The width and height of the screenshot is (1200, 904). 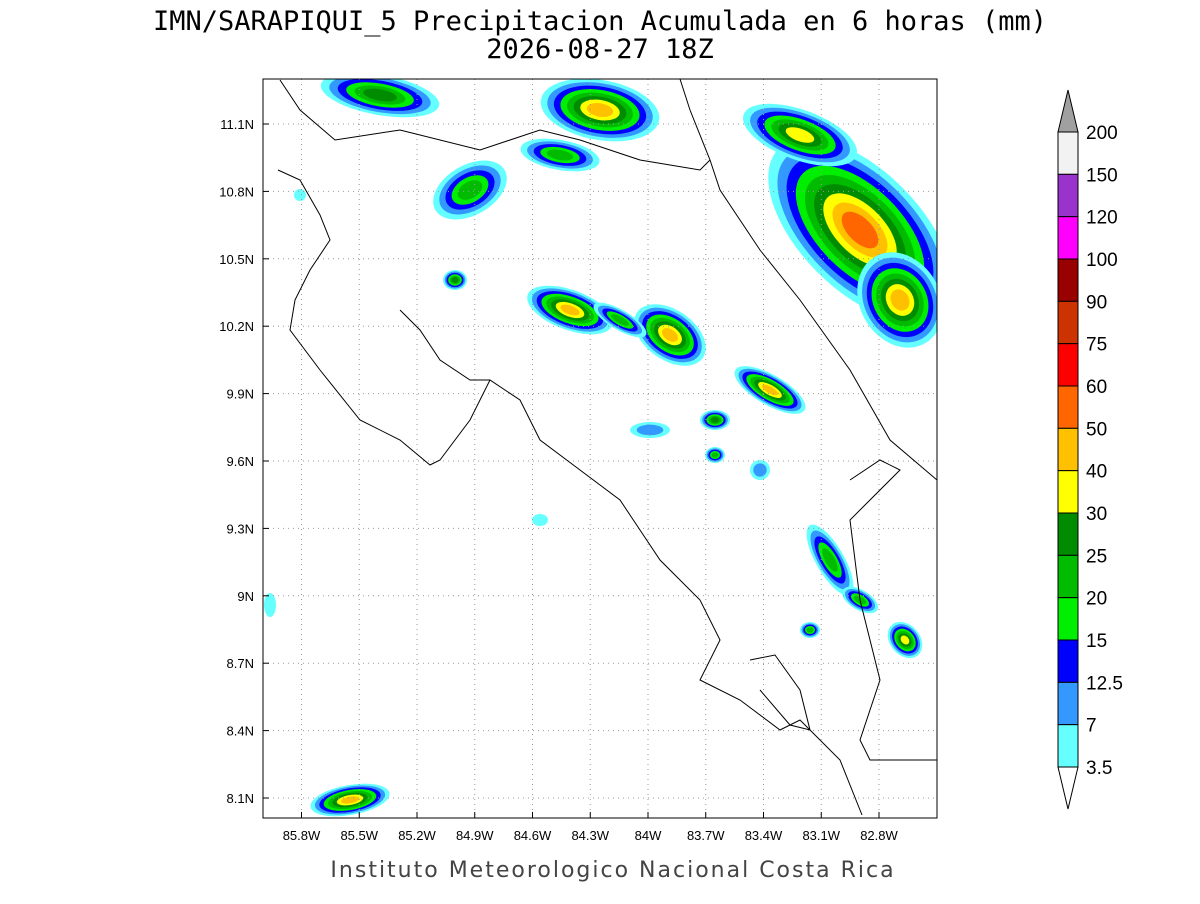 What do you see at coordinates (1096, 556) in the screenshot?
I see `colorbar-label: 25` at bounding box center [1096, 556].